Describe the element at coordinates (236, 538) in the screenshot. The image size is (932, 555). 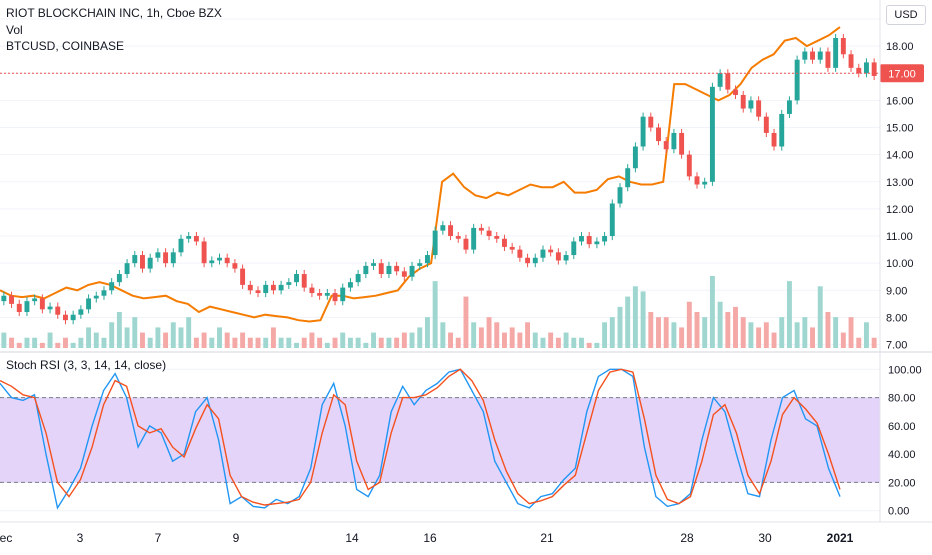
I see `time-tick-label: 9` at that location.